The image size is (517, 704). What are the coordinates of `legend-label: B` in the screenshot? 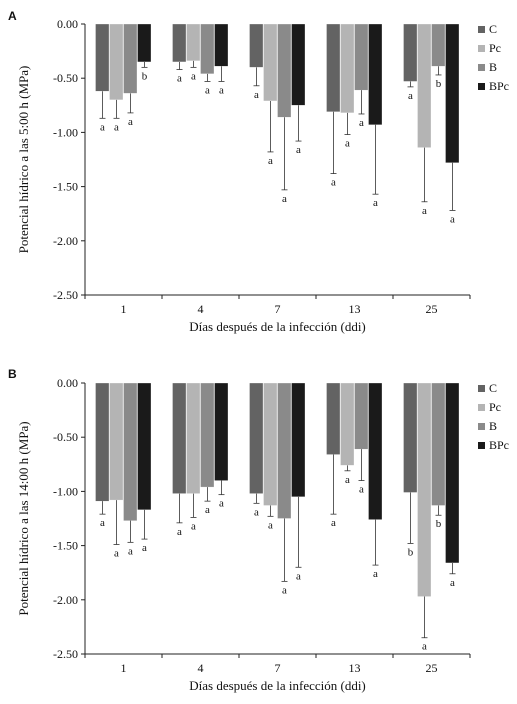 It's located at (493, 67).